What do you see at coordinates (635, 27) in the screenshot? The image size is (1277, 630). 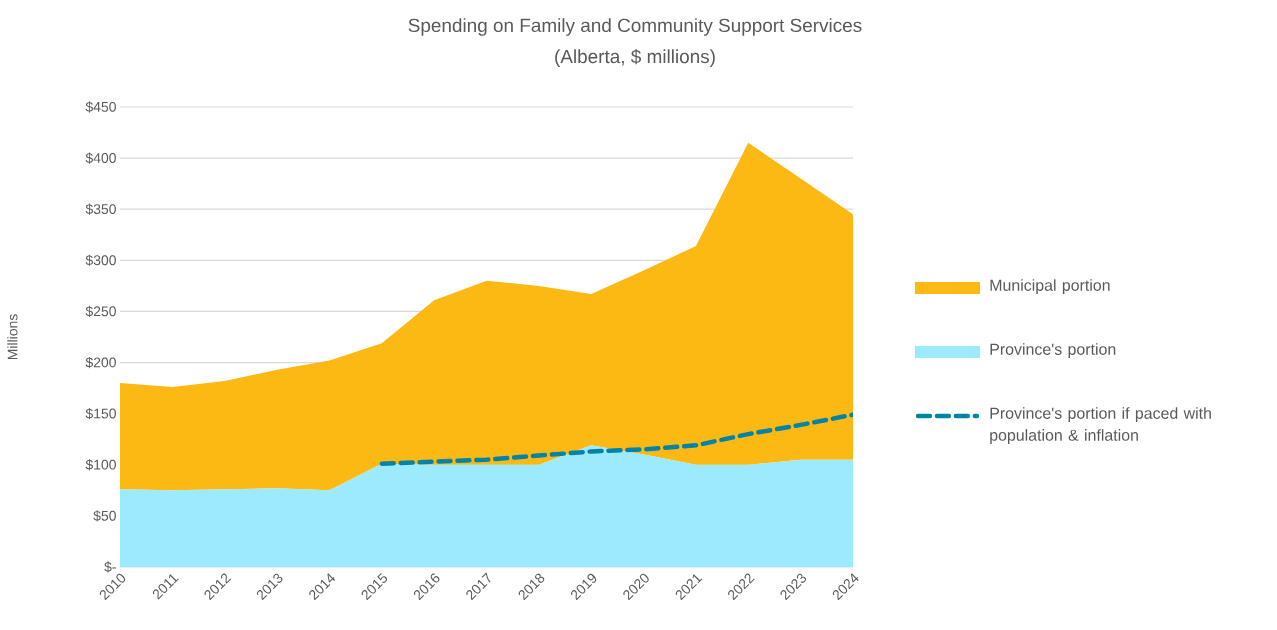 I see `chart-title: Spending on Family and Community Support Services` at bounding box center [635, 27].